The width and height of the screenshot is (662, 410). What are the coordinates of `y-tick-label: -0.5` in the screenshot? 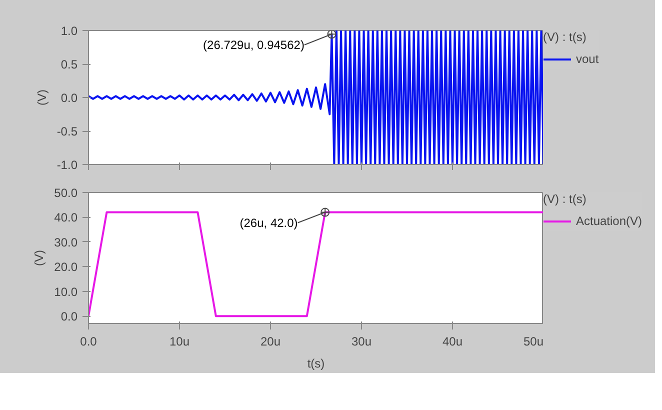 It's located at (67, 131).